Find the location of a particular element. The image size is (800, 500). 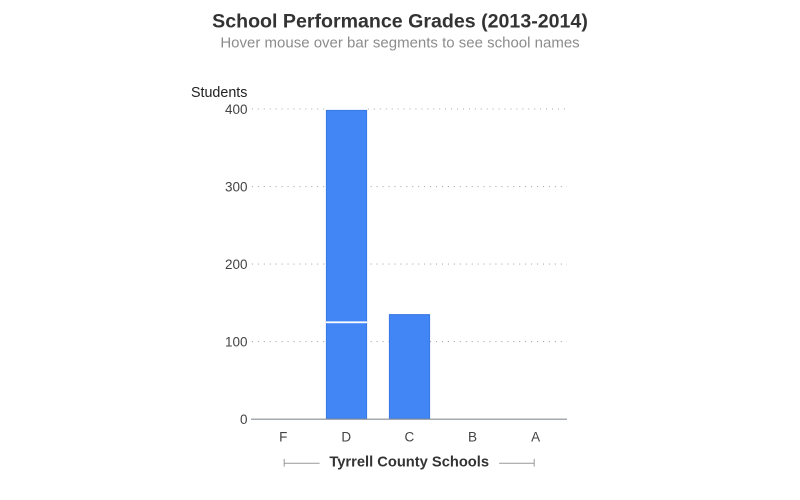

svg-text: D is located at coordinates (346, 436).